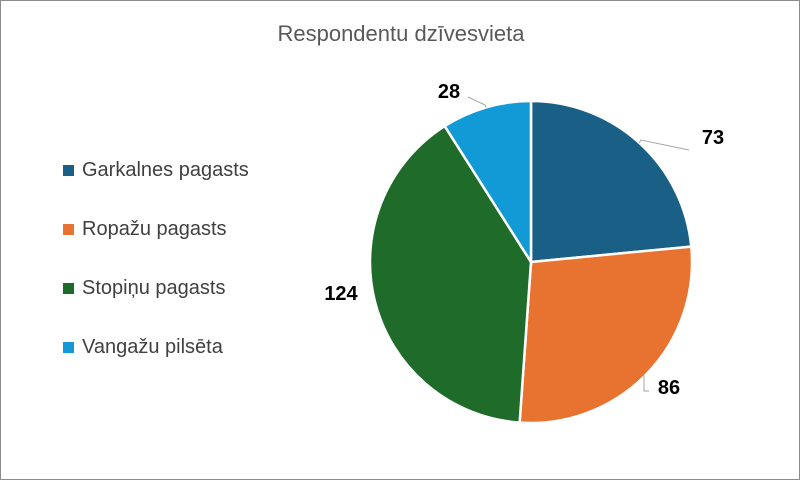 The image size is (800, 481). I want to click on legend-swatch-garkalnes, so click(68, 170).